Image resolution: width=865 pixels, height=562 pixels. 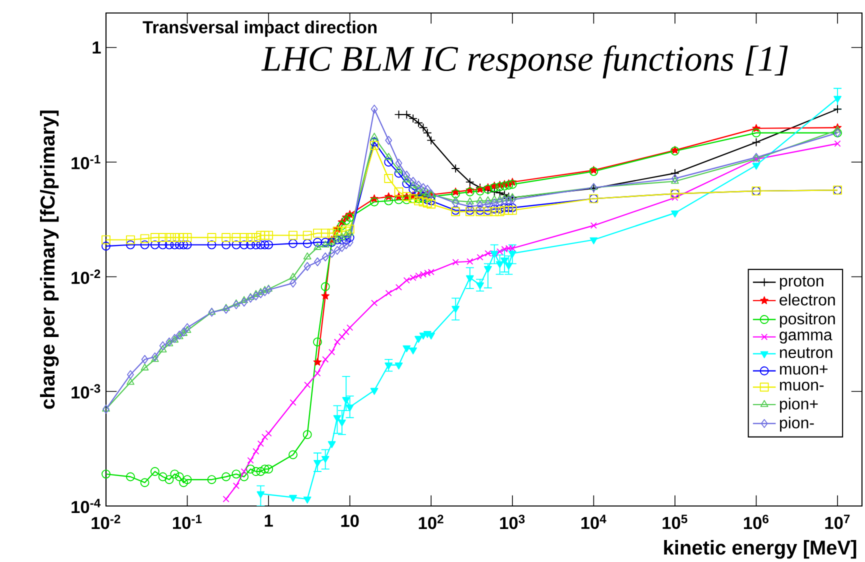 I want to click on x-axis-title: kinetic energy [MeV], so click(x=760, y=549).